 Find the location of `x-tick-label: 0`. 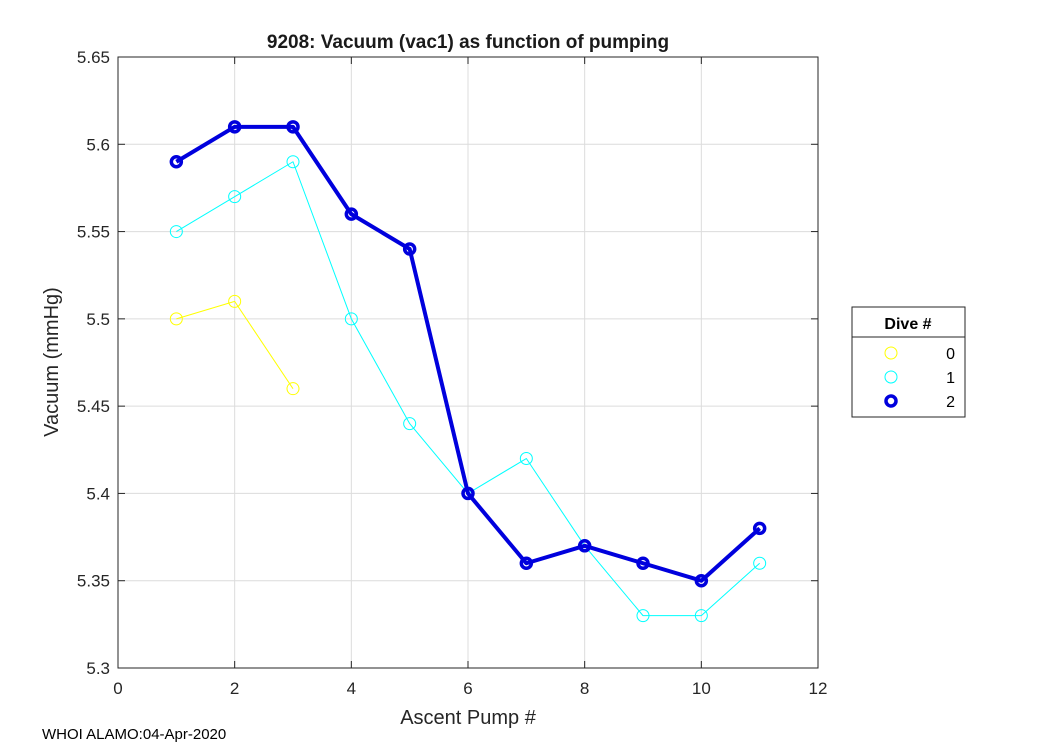

x-tick-label: 0 is located at coordinates (117, 688).